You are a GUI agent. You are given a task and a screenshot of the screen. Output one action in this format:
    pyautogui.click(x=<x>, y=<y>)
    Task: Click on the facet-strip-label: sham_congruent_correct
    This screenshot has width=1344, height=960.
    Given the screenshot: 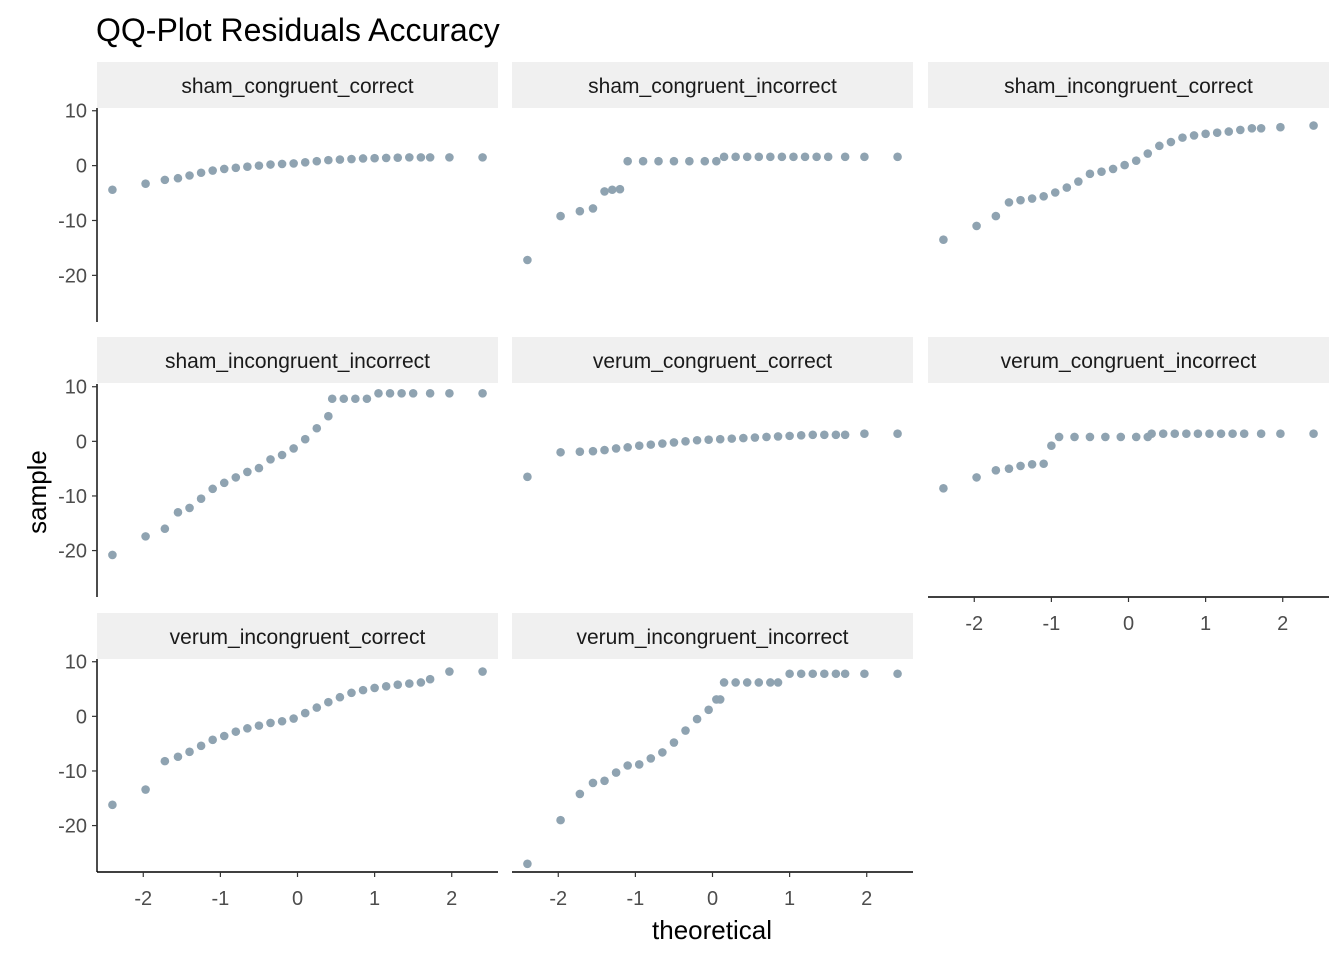 What is the action you would take?
    pyautogui.click(x=297, y=86)
    